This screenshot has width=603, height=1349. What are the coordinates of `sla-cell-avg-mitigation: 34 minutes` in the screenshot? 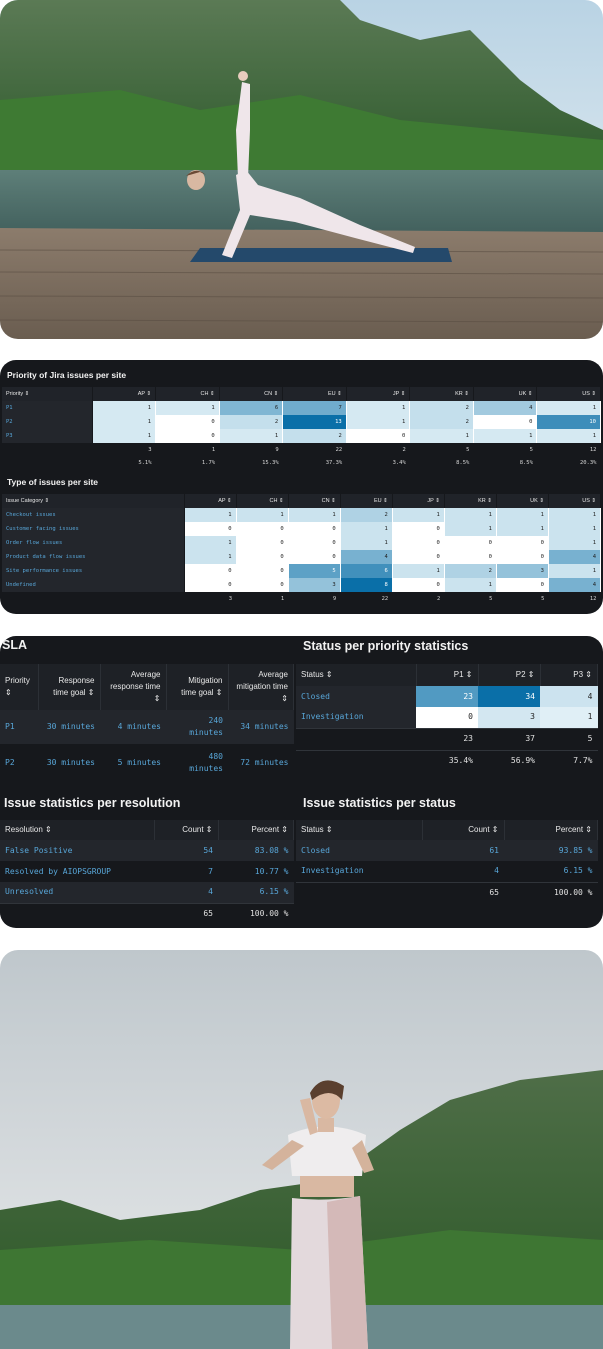 It's located at (261, 727).